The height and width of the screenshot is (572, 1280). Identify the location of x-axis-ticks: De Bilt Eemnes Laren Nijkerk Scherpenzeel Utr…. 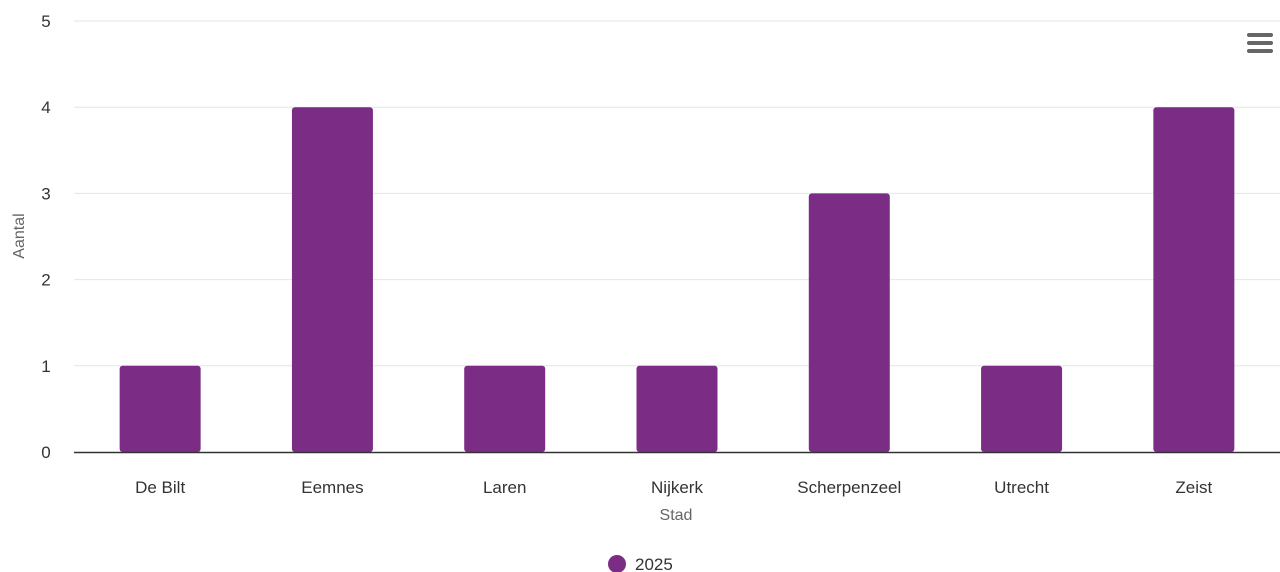
(673, 487).